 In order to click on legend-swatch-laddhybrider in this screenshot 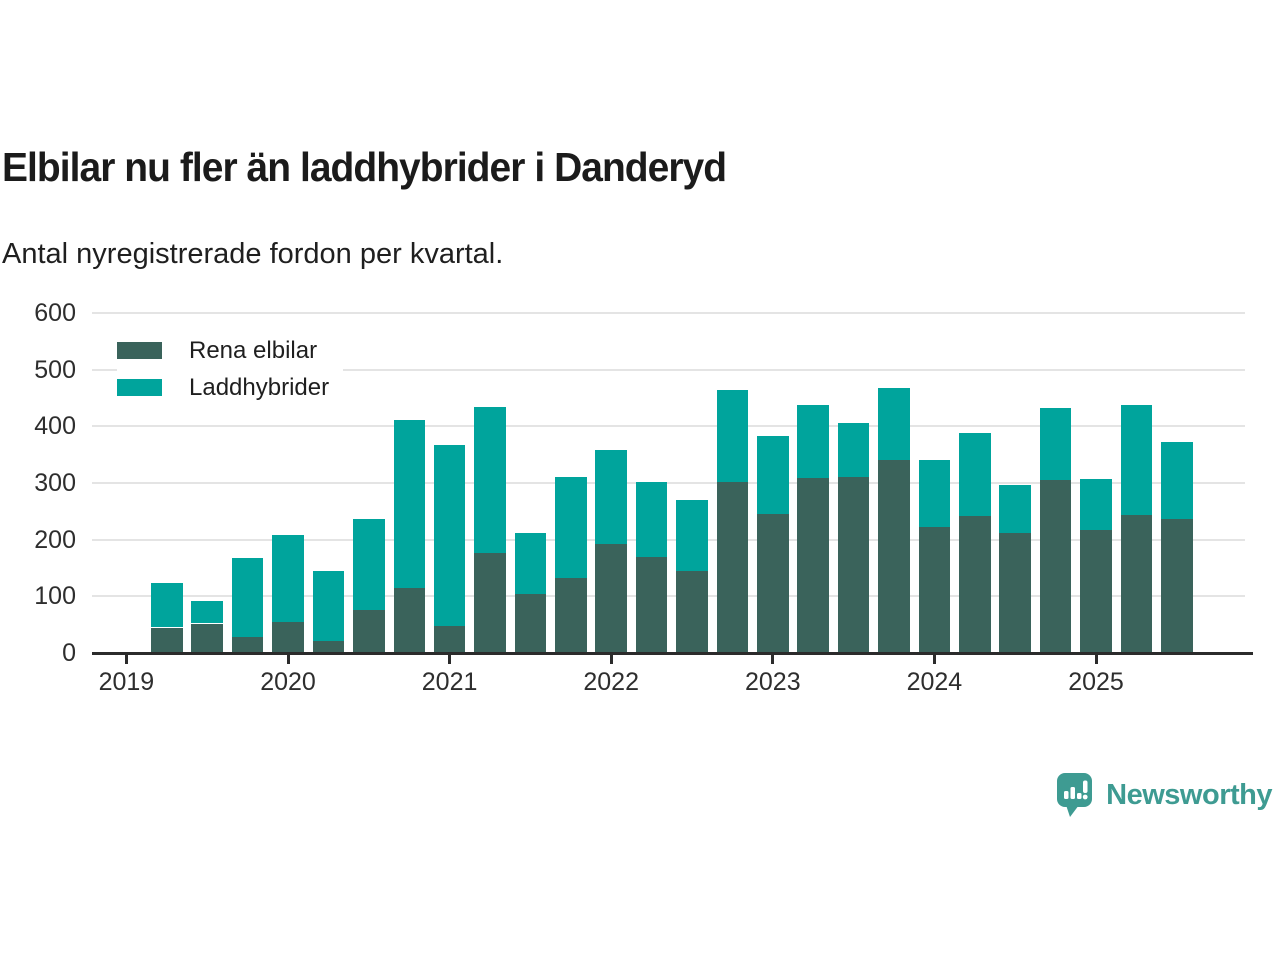, I will do `click(139, 387)`.